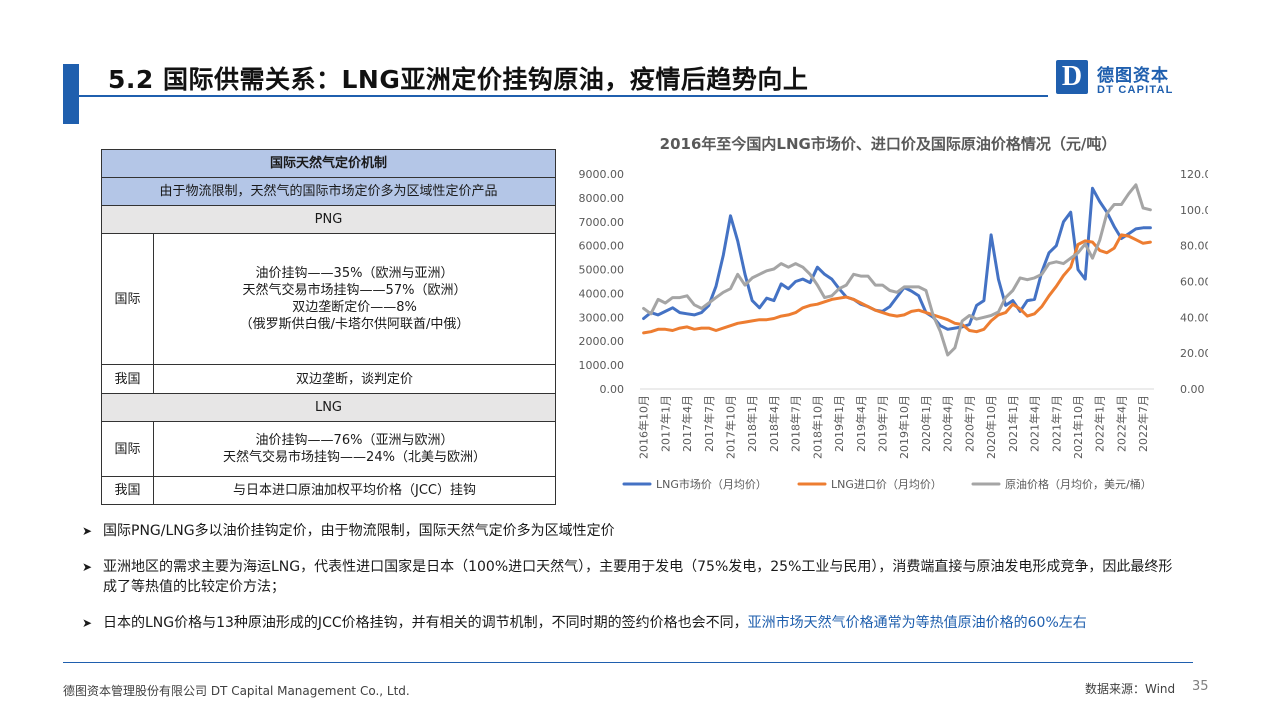 This screenshot has height=720, width=1280. I want to click on logo-english-name: DT CAPITAL, so click(1135, 90).